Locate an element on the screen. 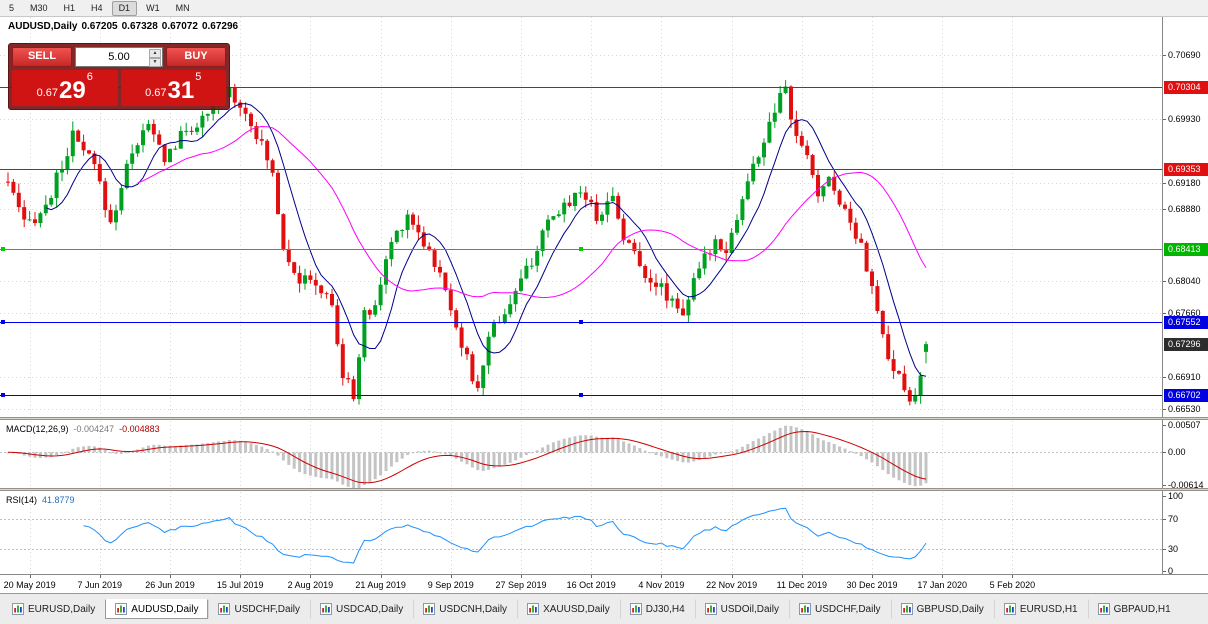 The height and width of the screenshot is (624, 1208). chart-tab-gbpaud-h1: GBPAUD,H1 is located at coordinates (1134, 609).